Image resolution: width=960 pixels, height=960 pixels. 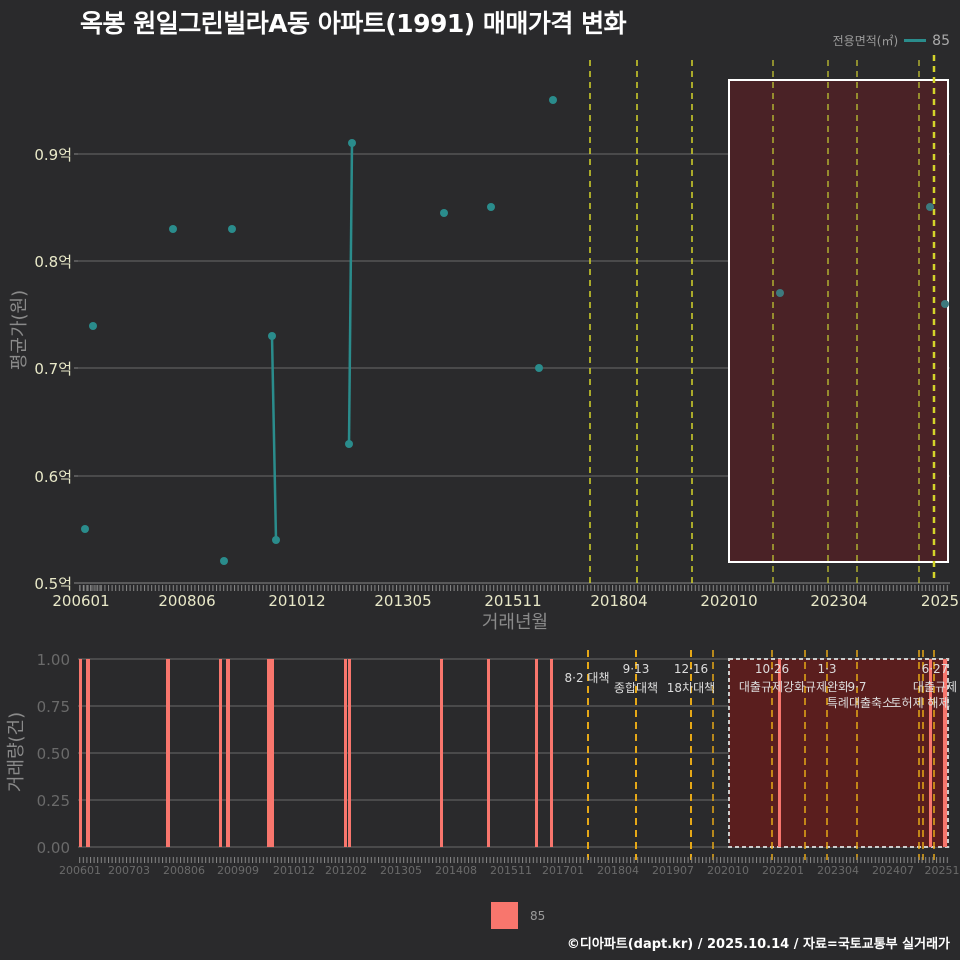 I want to click on annotation: 종합대책, so click(x=636, y=687).